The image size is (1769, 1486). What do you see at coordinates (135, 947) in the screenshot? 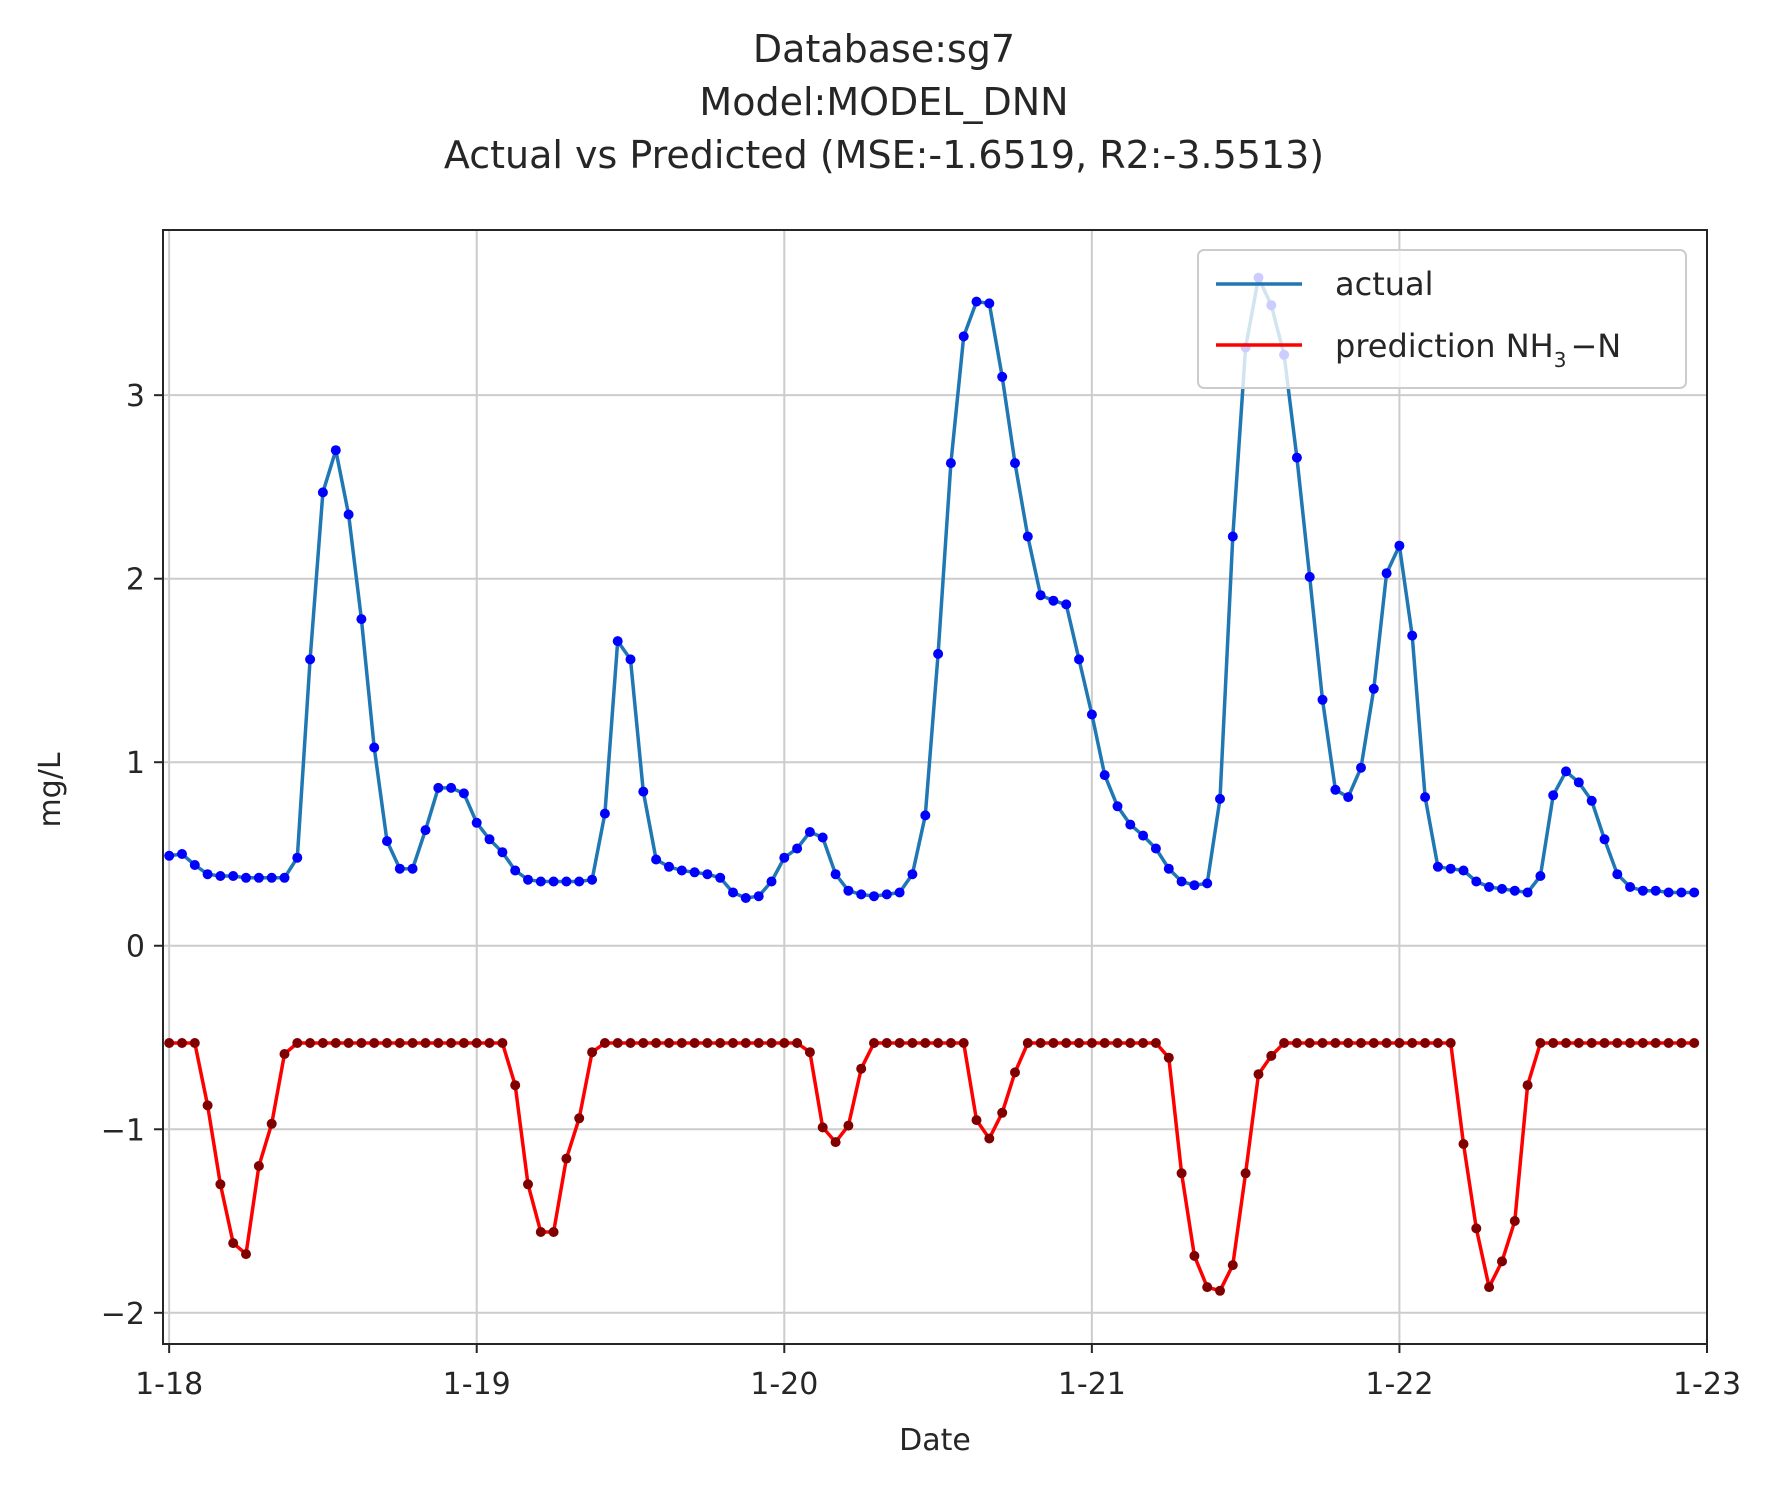
I see `y-tick-label: 0` at bounding box center [135, 947].